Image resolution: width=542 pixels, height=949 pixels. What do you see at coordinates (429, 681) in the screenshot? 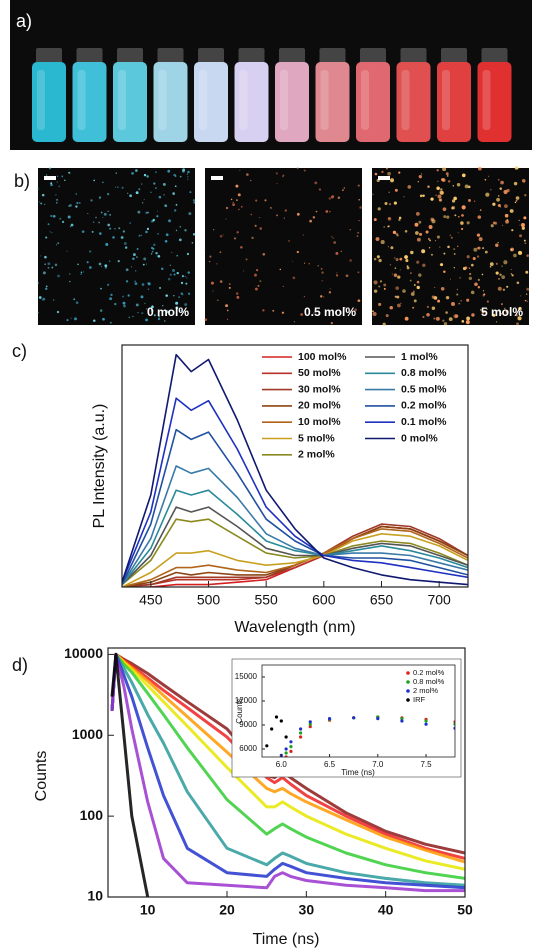
I see `legend-label: 0.8 mol%` at bounding box center [429, 681].